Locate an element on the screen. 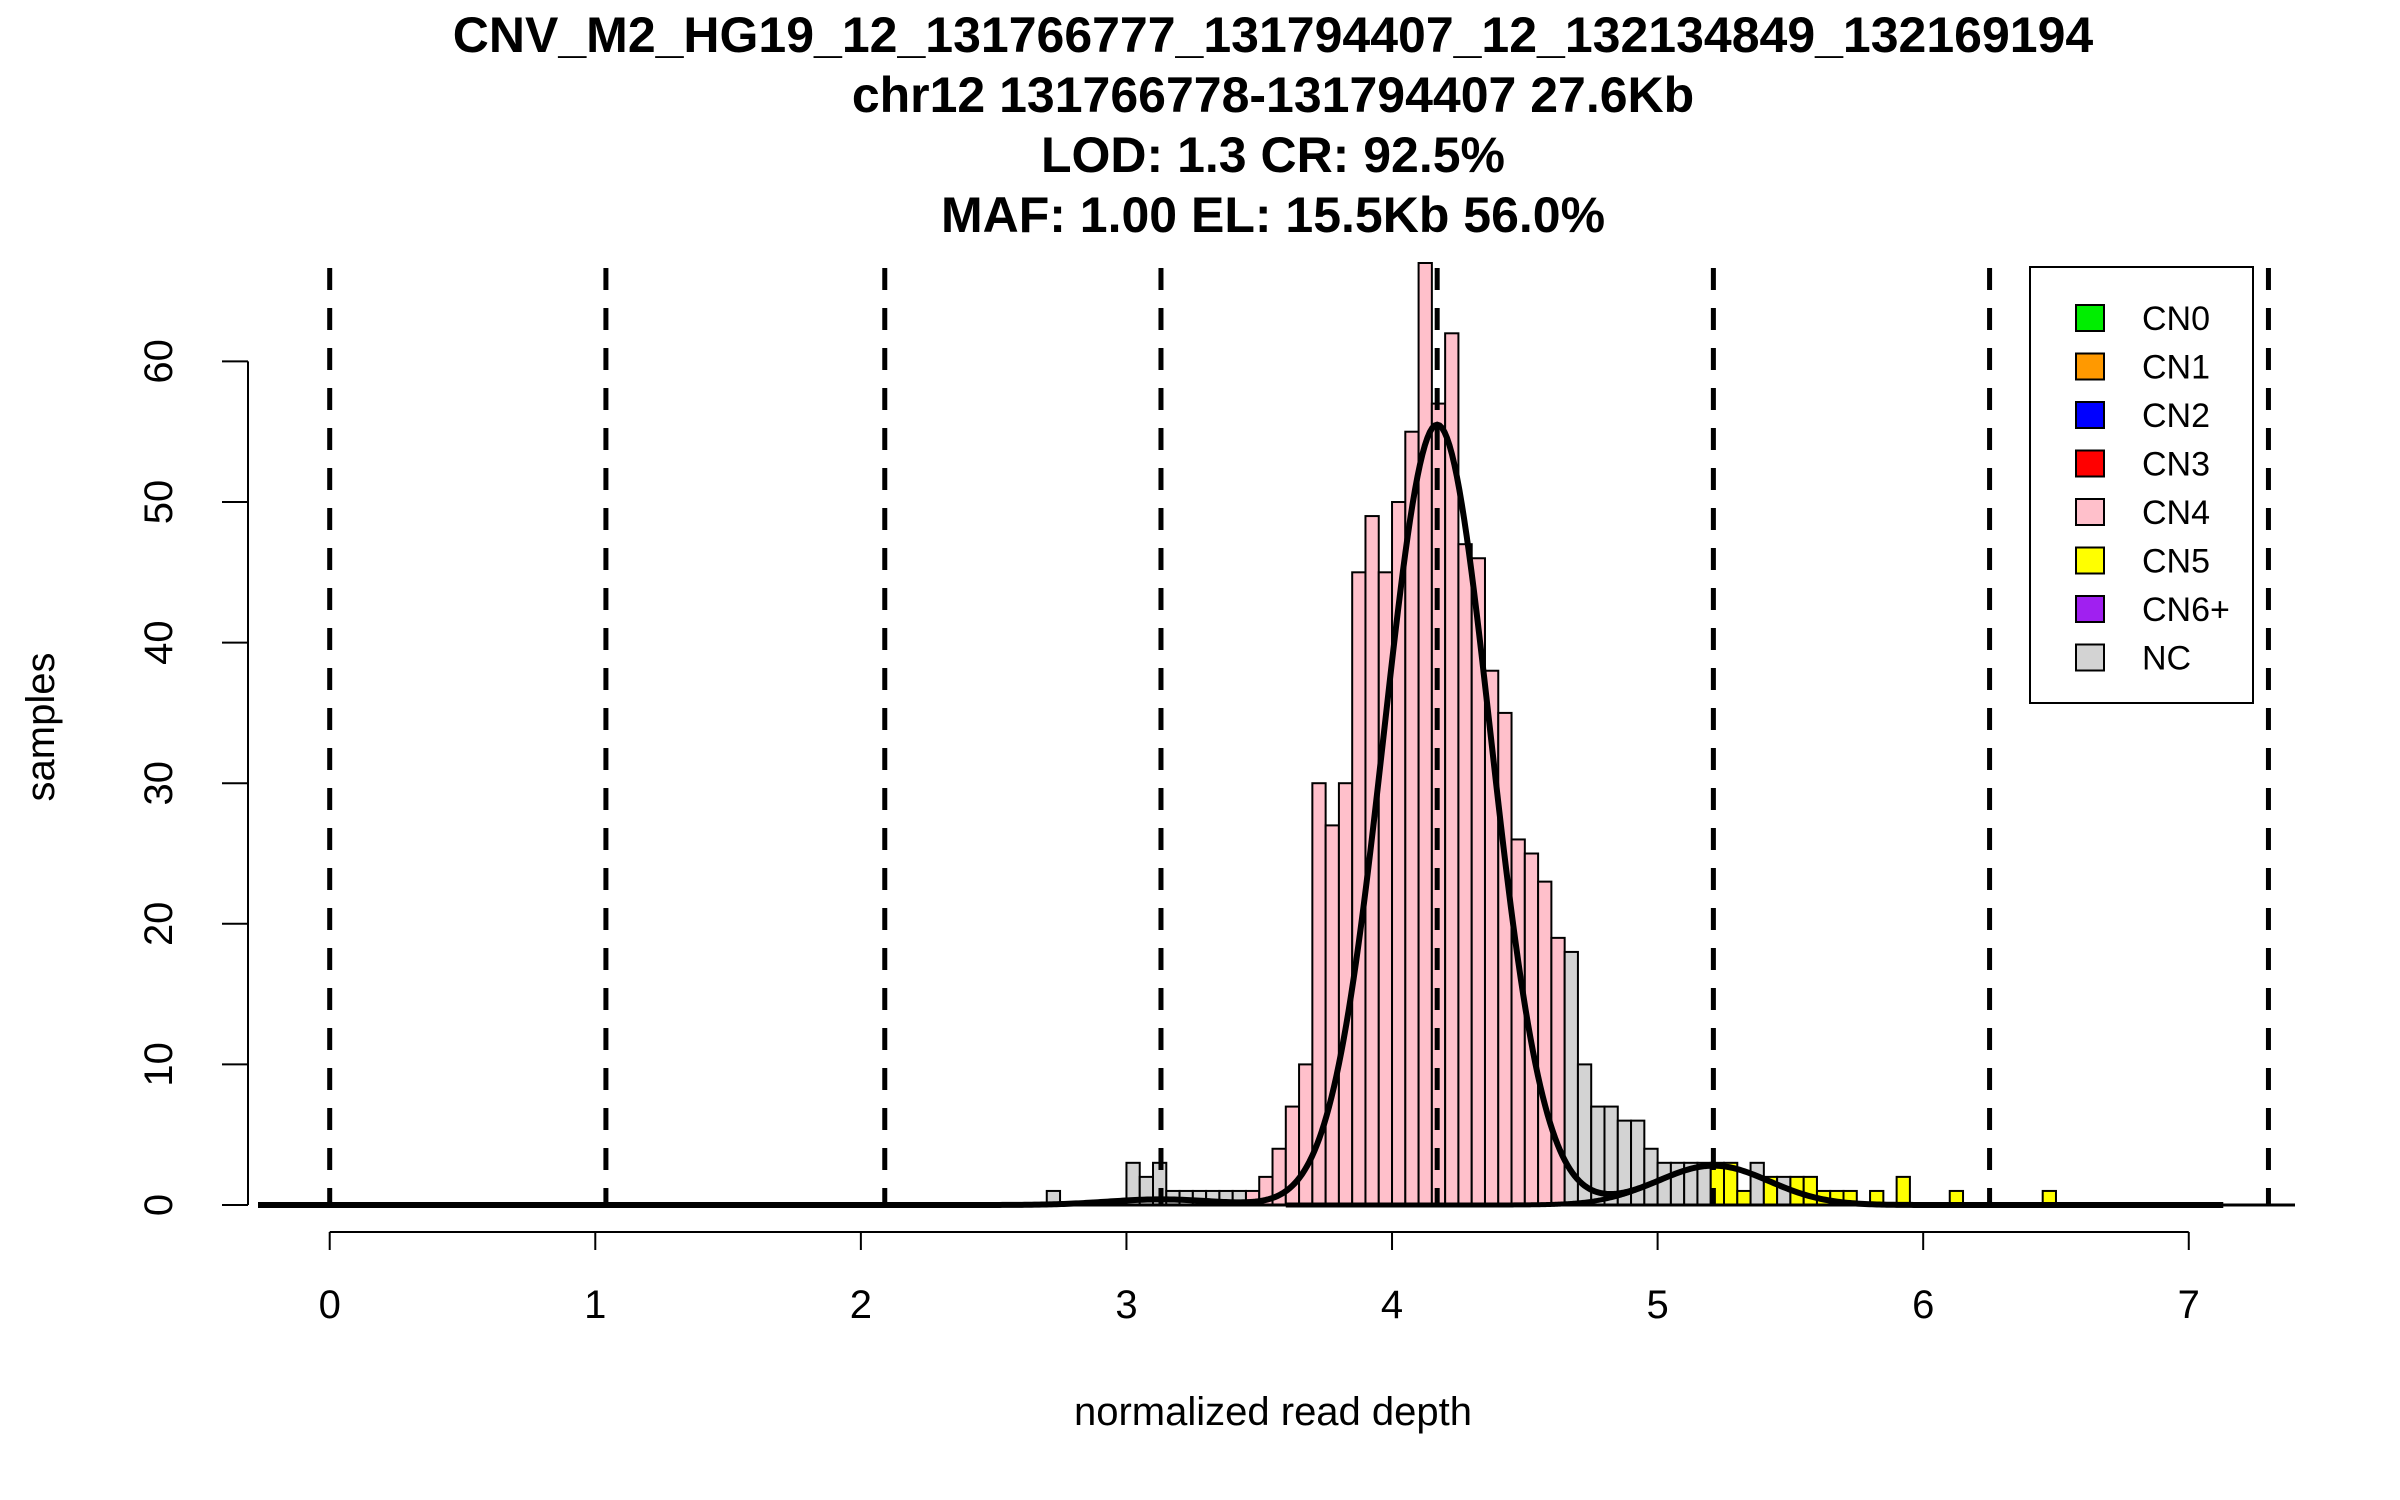 This screenshot has width=2400, height=1500. x-tick-label: 6 is located at coordinates (1923, 1305).